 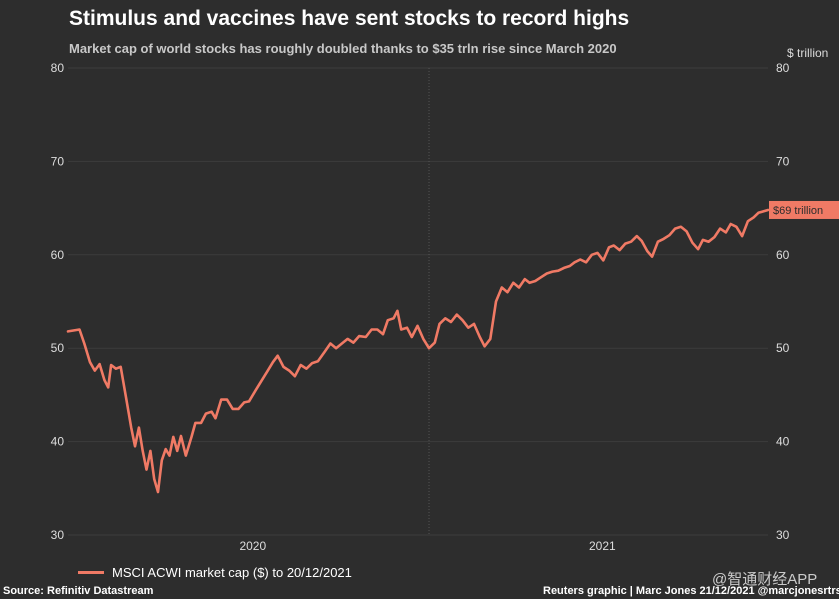 I want to click on y-tick-label-right: 70, so click(x=783, y=161).